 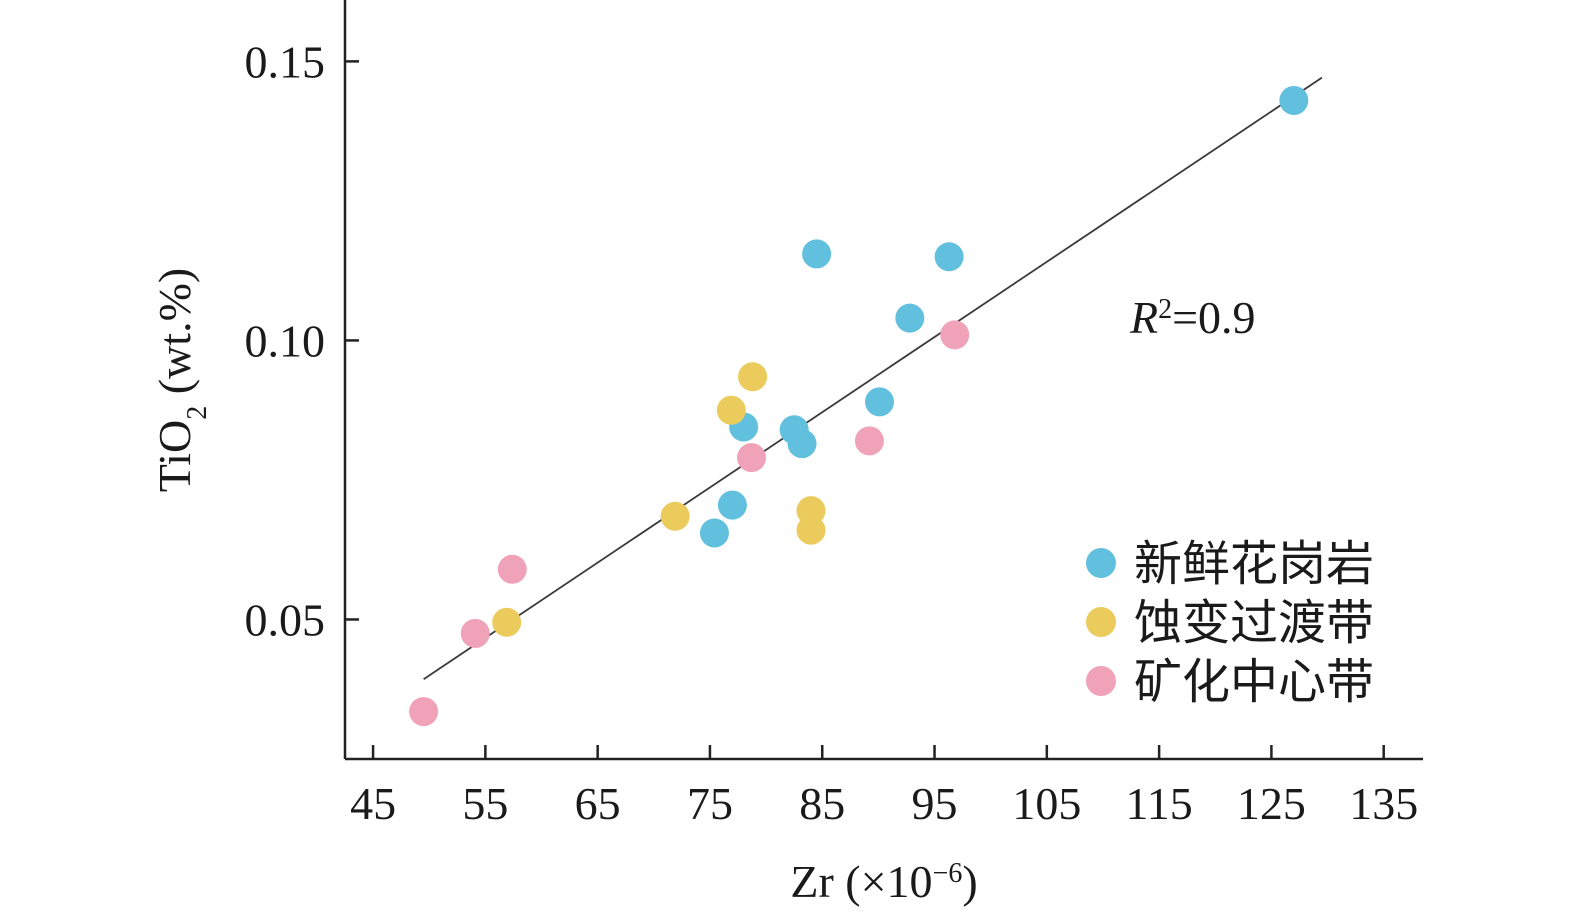 What do you see at coordinates (1254, 682) in the screenshot?
I see `legend-label: 矿化中心带` at bounding box center [1254, 682].